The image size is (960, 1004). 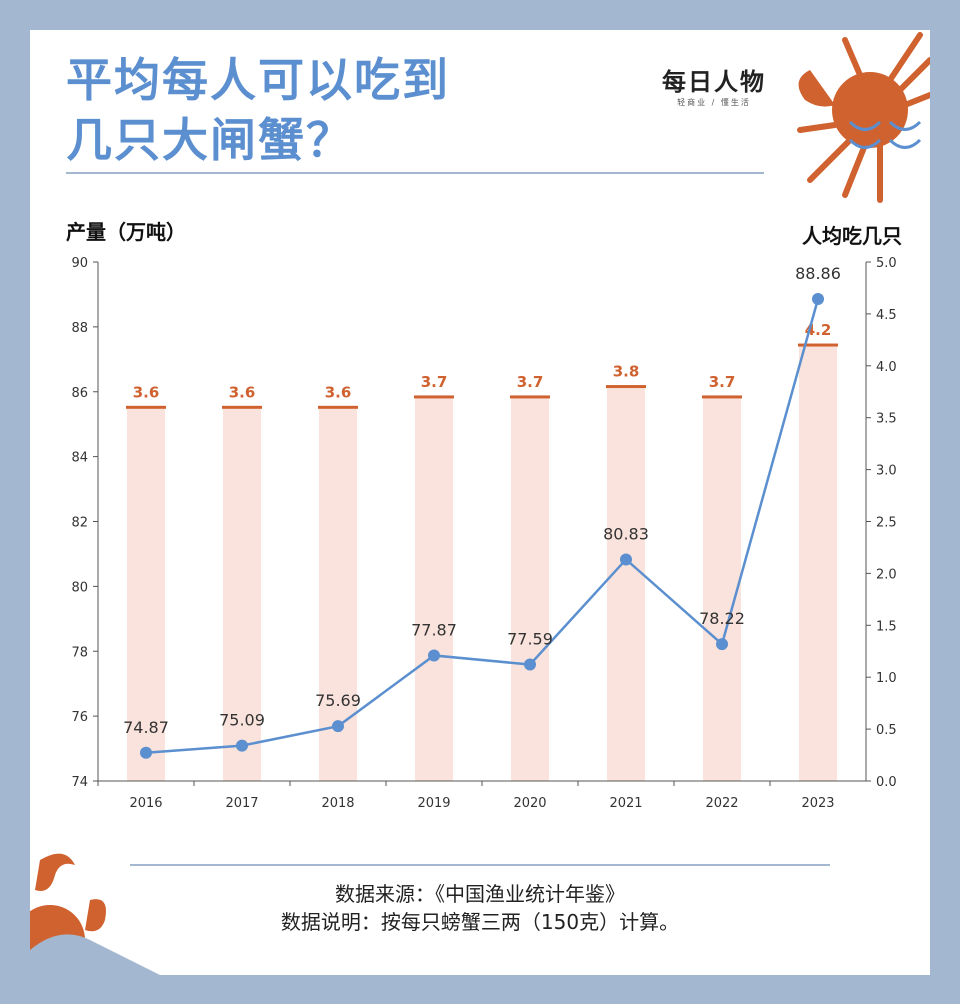 What do you see at coordinates (625, 803) in the screenshot?
I see `x-tick-label: 2021` at bounding box center [625, 803].